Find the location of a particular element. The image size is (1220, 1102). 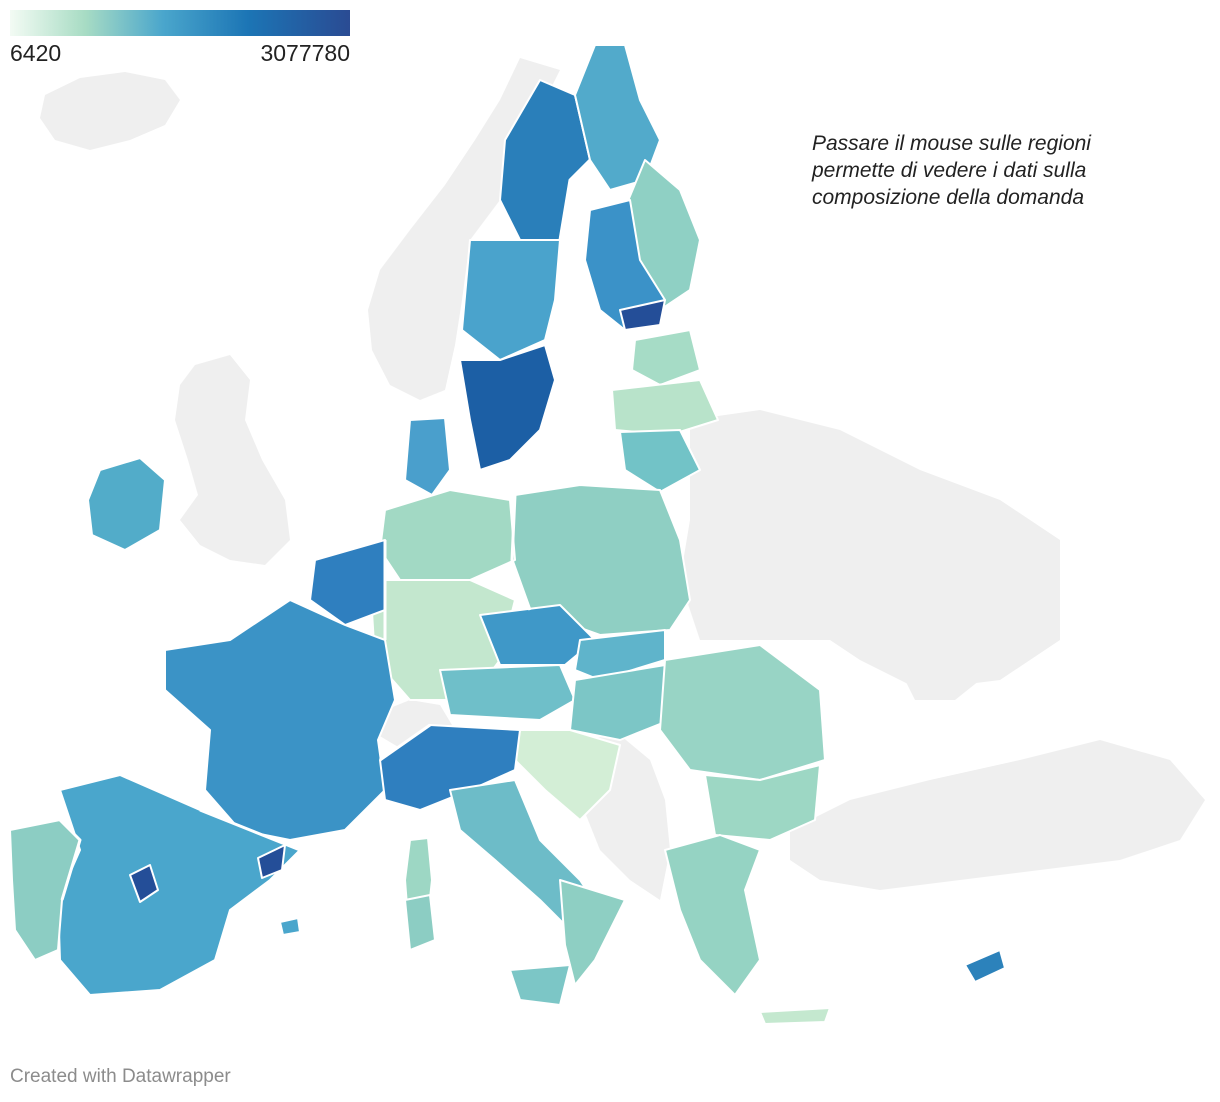

legend-max-label: 3077780 is located at coordinates (305, 53).